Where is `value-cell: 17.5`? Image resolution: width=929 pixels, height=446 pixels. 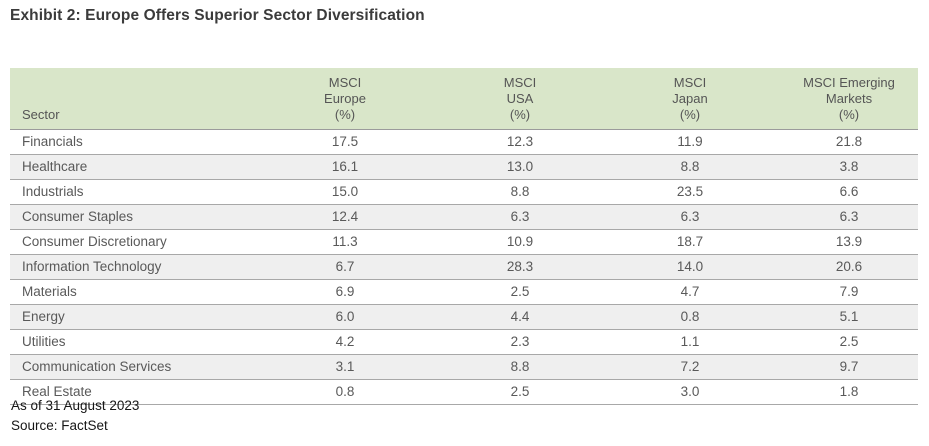
value-cell: 17.5 is located at coordinates (345, 142).